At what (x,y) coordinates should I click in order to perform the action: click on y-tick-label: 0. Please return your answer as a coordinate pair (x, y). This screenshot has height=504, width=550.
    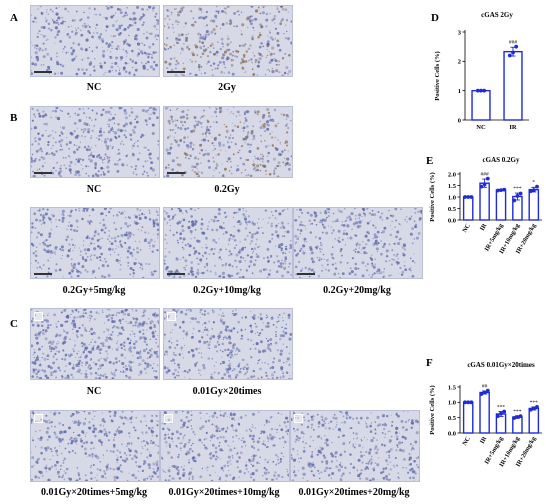
    Looking at the image, I should click on (459, 120).